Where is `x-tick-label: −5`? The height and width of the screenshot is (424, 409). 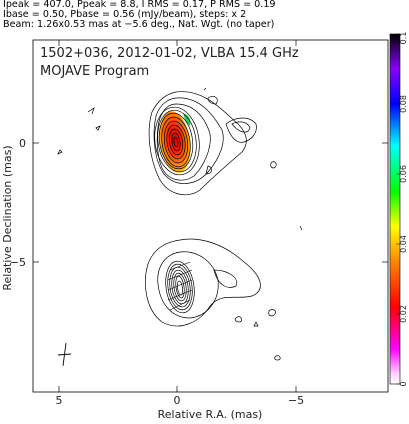 x-tick-label: −5 is located at coordinates (296, 400).